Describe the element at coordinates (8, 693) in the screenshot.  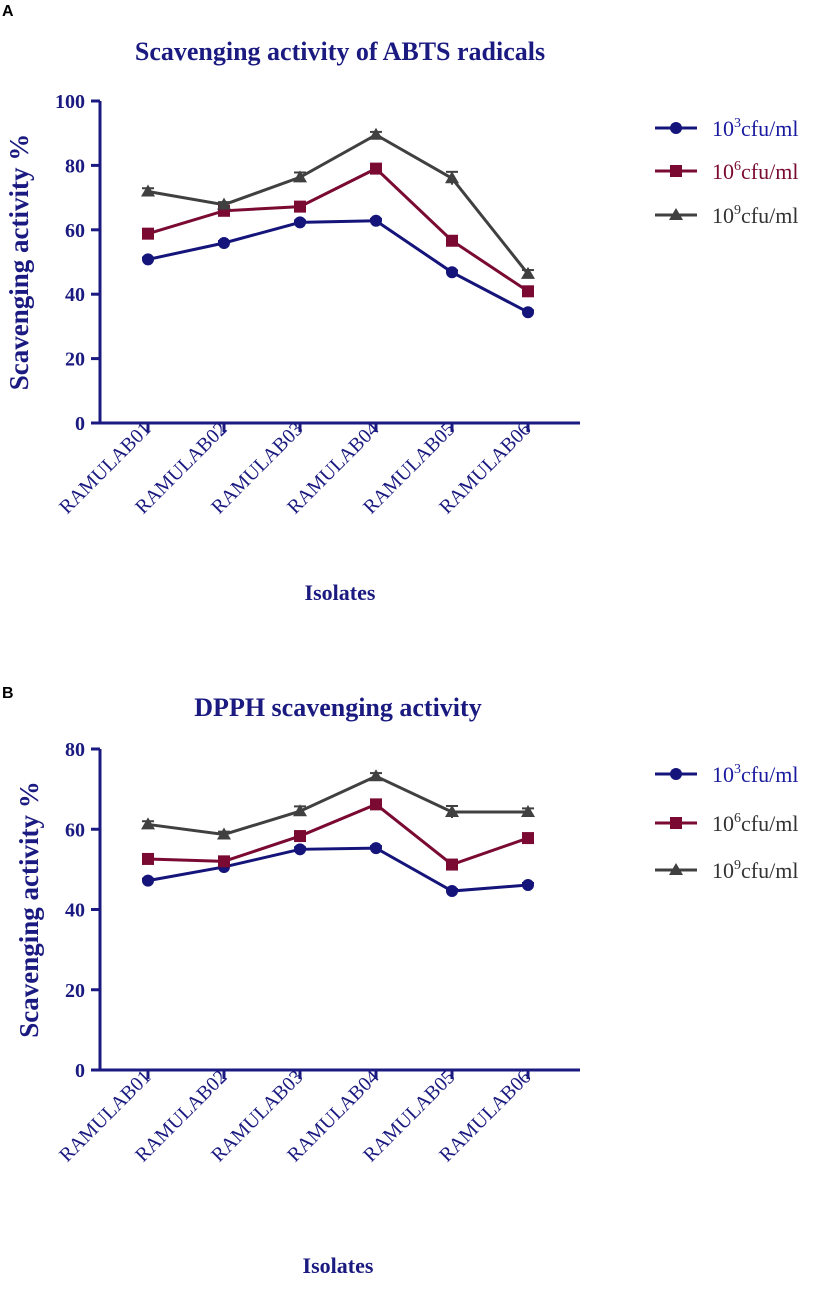
I see `panel-letter: B` at that location.